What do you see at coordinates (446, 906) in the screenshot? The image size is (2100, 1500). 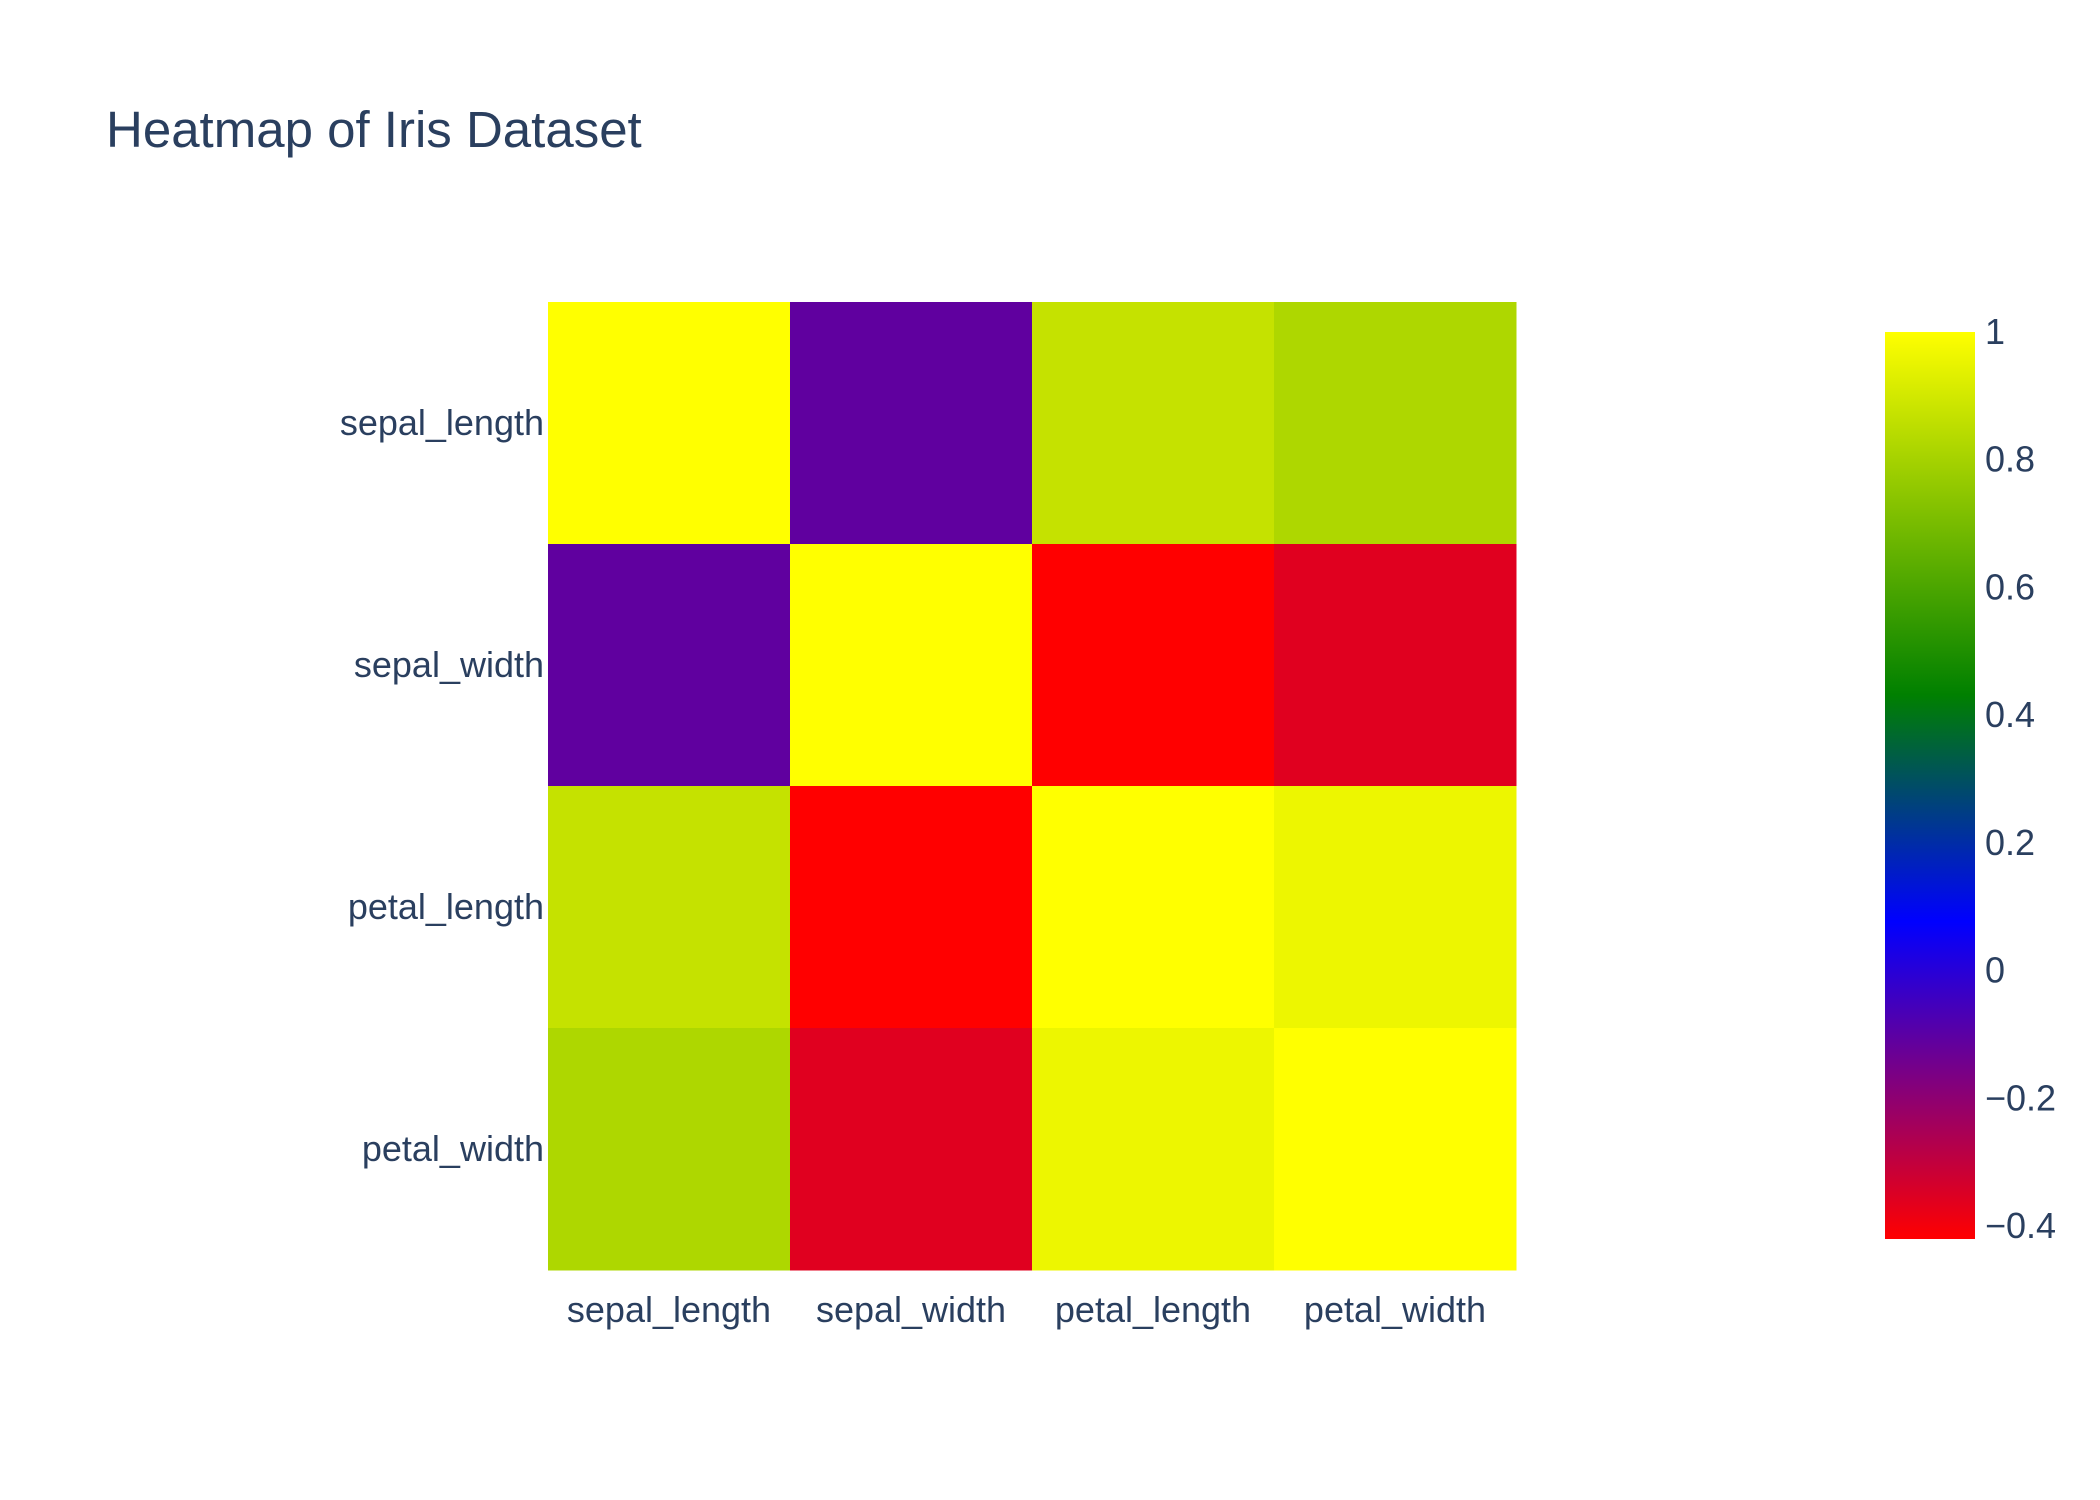 I see `y-tick-label: petal_length` at bounding box center [446, 906].